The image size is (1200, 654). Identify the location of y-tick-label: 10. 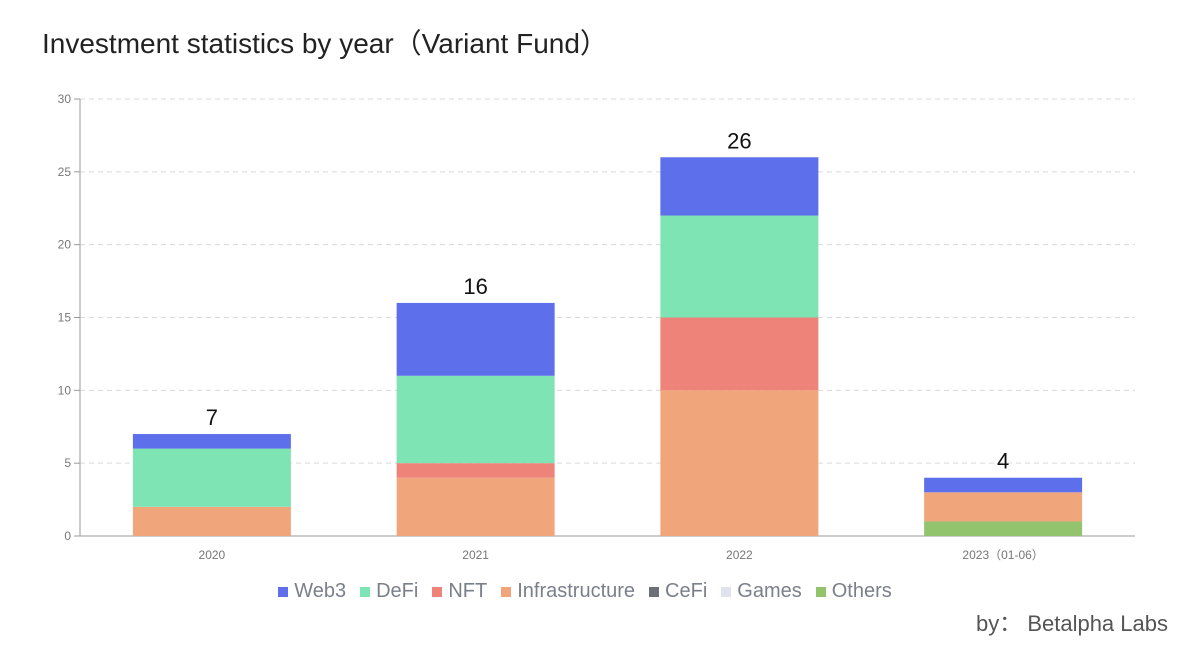
(65, 390).